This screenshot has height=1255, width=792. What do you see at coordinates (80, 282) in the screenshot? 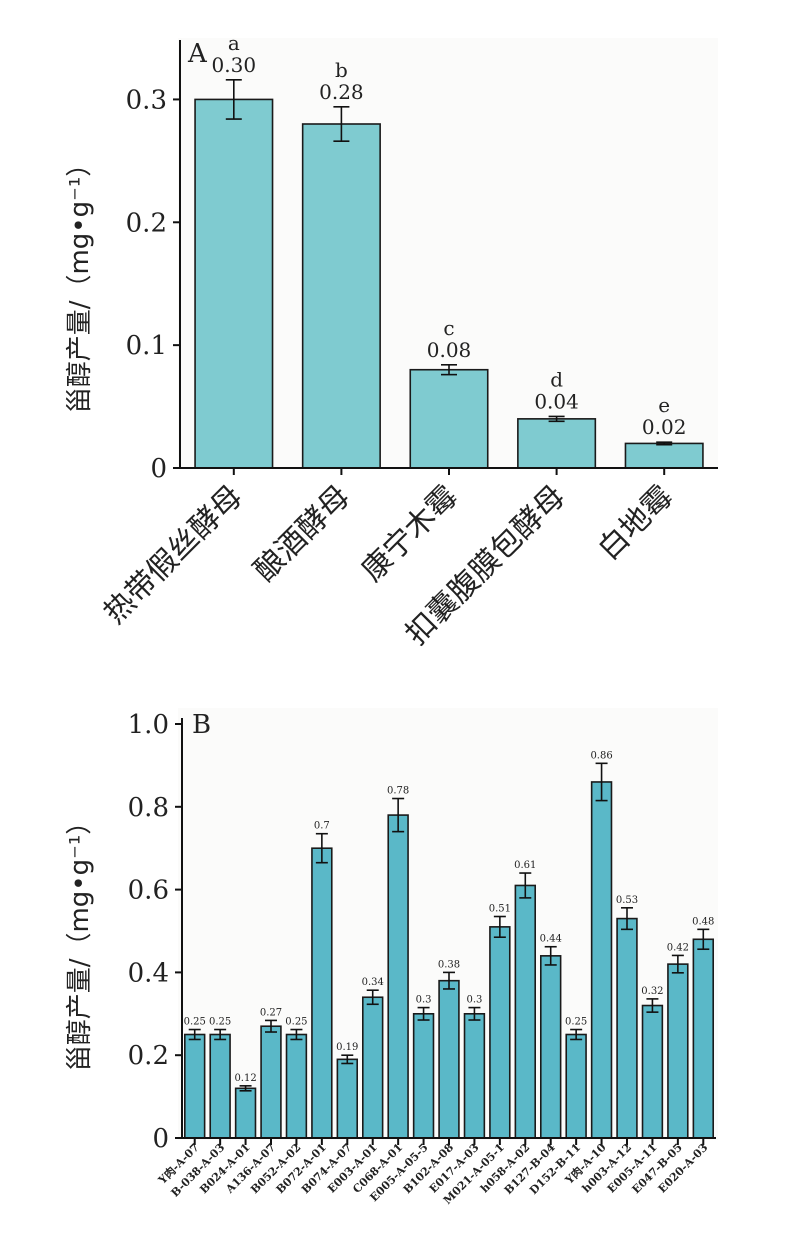
I see `panel-a-y-axis-label: 甾醇产量/（mg•g⁻¹）` at bounding box center [80, 282].